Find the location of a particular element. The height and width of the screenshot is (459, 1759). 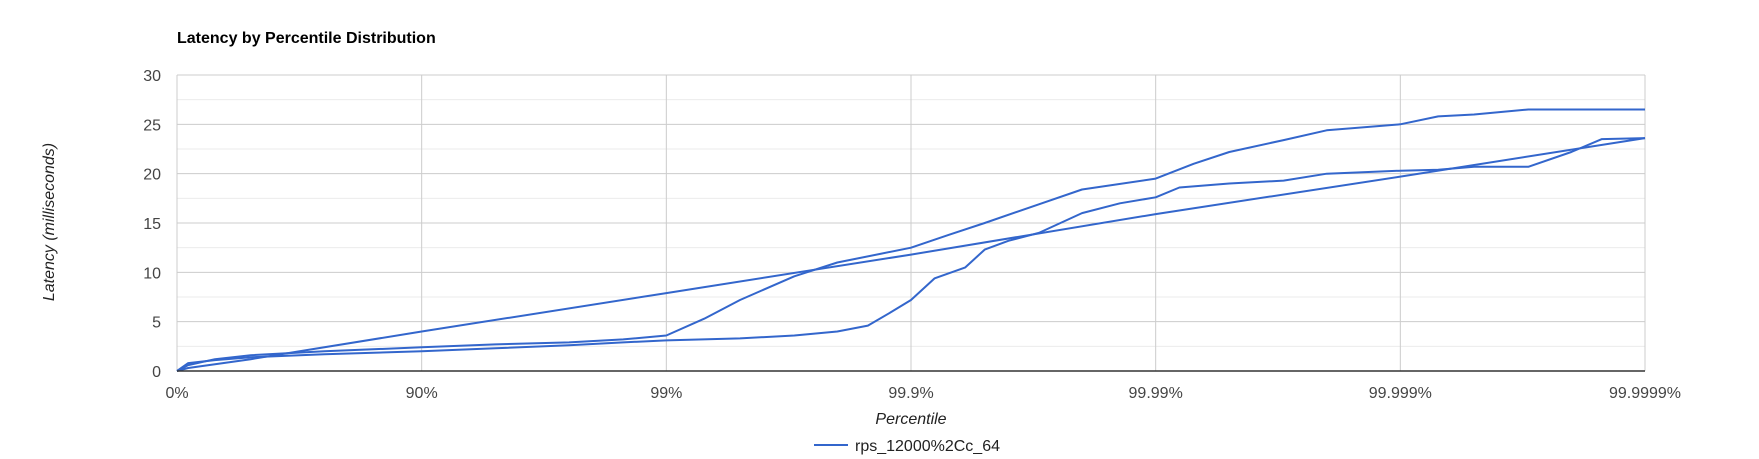

y-tick-label: 15 is located at coordinates (152, 224).